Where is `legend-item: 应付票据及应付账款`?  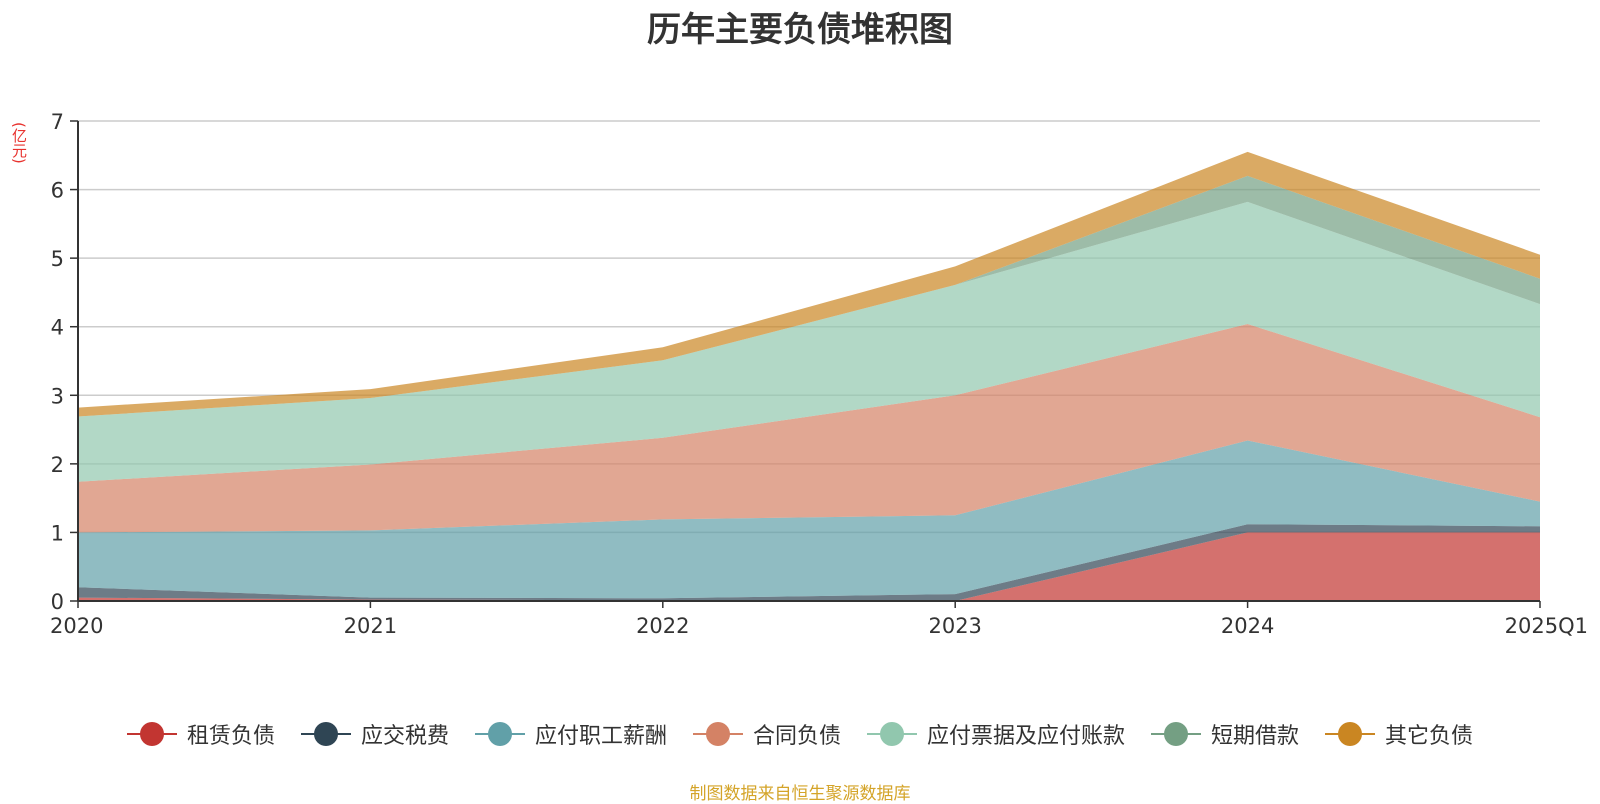 legend-item: 应付票据及应付账款 is located at coordinates (996, 734).